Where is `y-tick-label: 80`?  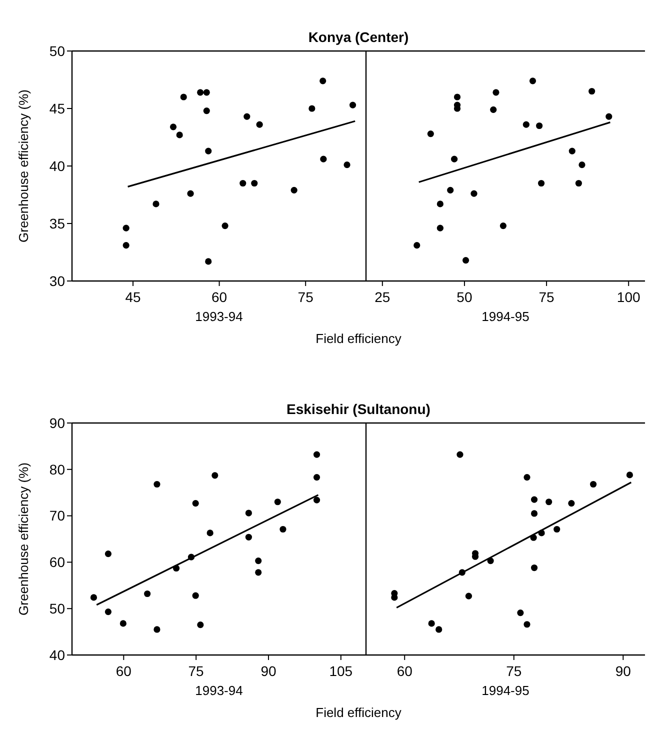
y-tick-label: 80 is located at coordinates (57, 469).